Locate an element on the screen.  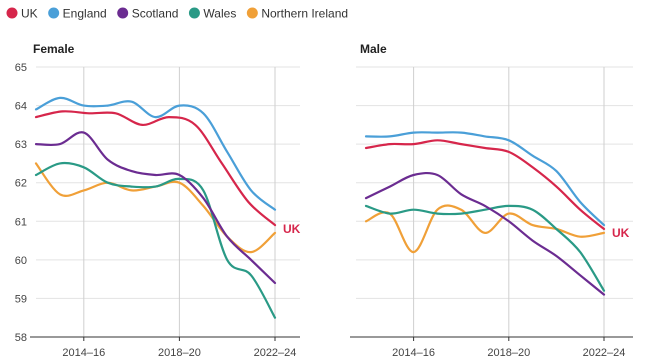
legend-item-uk: UK is located at coordinates (22, 14).